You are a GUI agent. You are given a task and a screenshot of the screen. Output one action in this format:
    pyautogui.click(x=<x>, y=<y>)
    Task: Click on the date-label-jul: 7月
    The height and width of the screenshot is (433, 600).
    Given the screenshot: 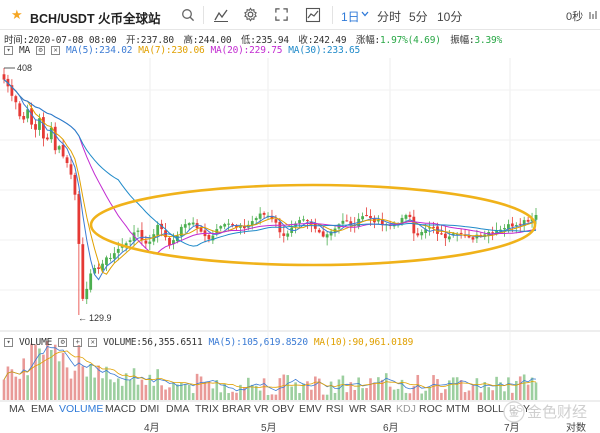 What is the action you would take?
    pyautogui.click(x=512, y=428)
    